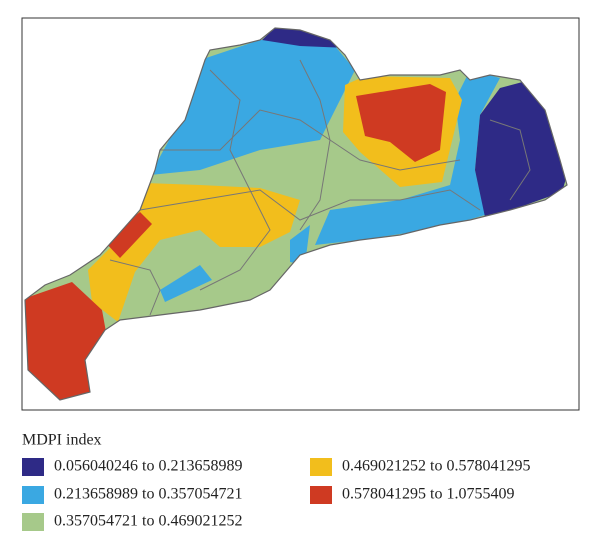 The height and width of the screenshot is (557, 600). Describe the element at coordinates (148, 494) in the screenshot. I see `legend-label: 0.213658989 to 0.357054721` at that location.